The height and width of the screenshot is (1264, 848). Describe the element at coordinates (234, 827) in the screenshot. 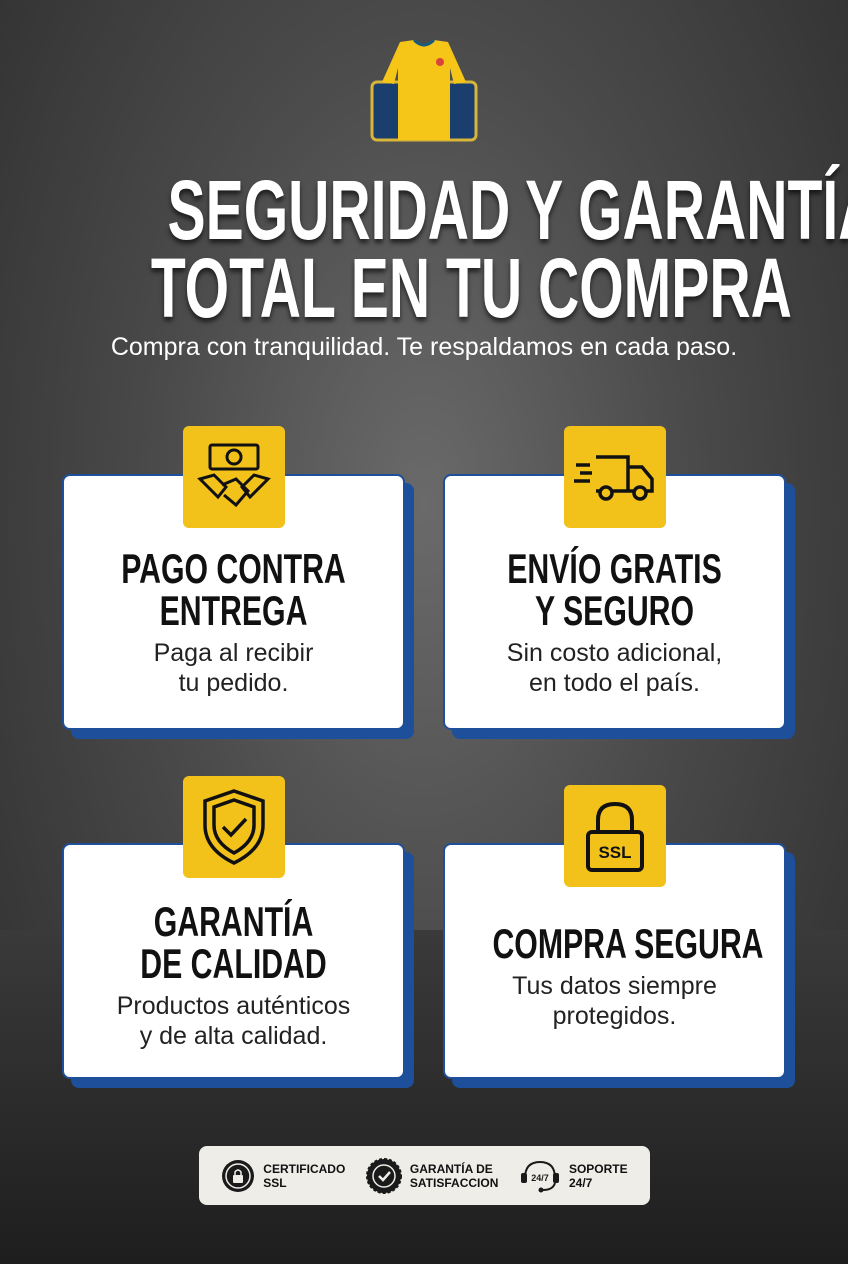

I see `shield-check-icon` at that location.